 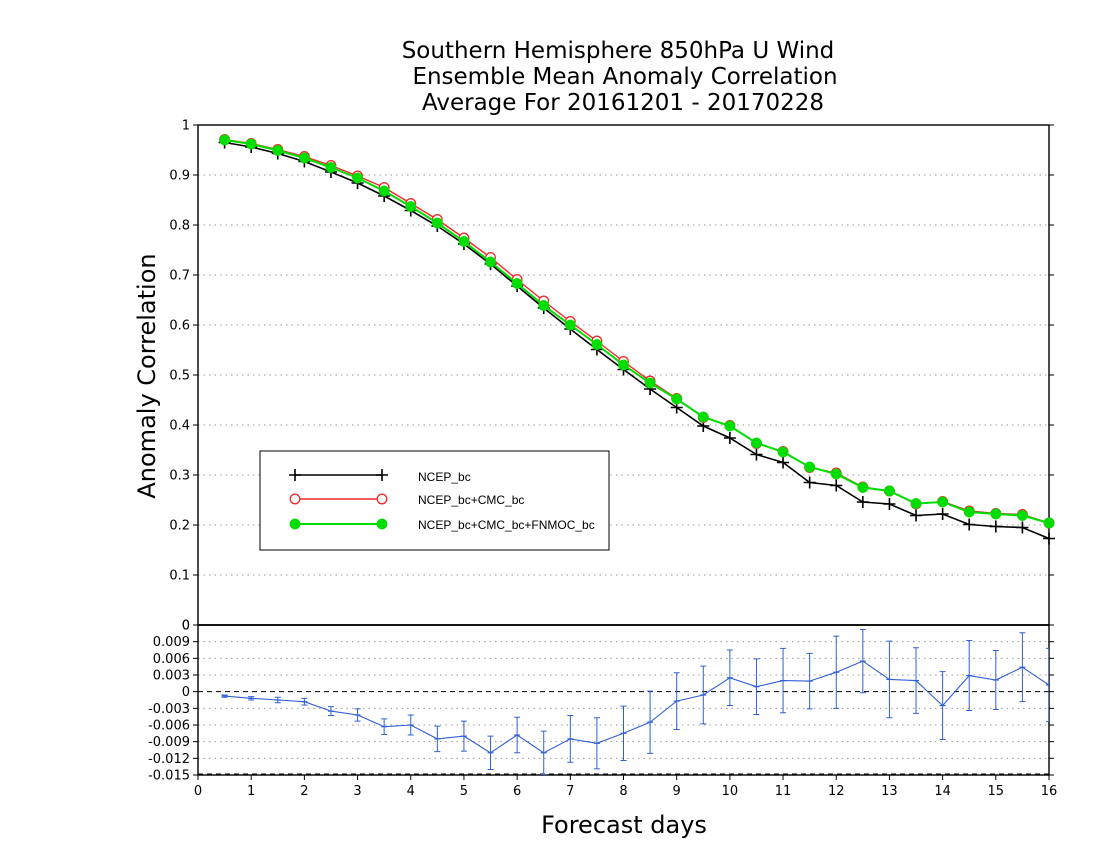 What do you see at coordinates (169, 759) in the screenshot?
I see `bottom-y-tick-label: -0.012` at bounding box center [169, 759].